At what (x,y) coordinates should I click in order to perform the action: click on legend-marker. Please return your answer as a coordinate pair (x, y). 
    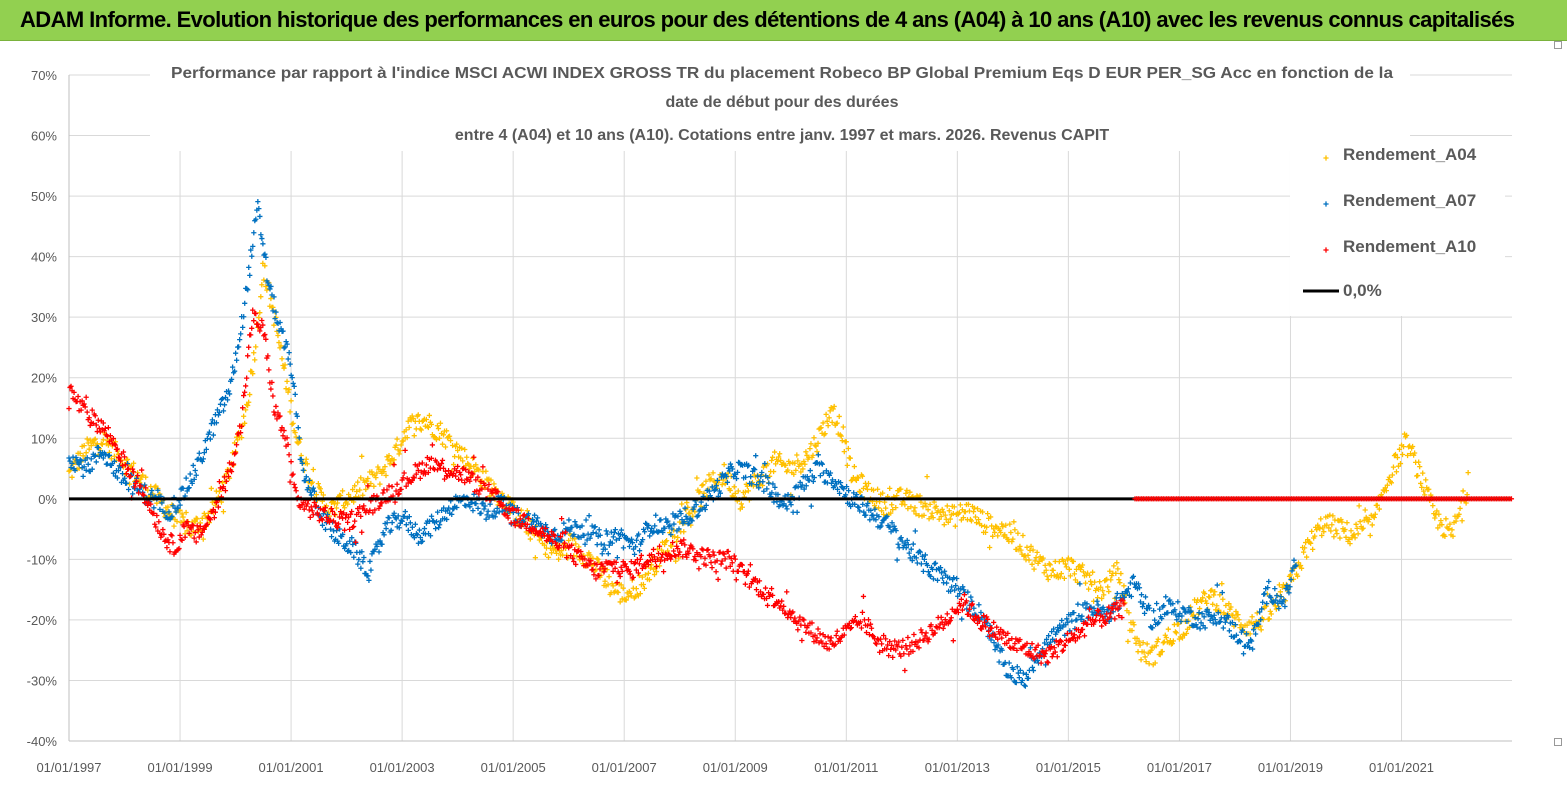
    Looking at the image, I should click on (1326, 250).